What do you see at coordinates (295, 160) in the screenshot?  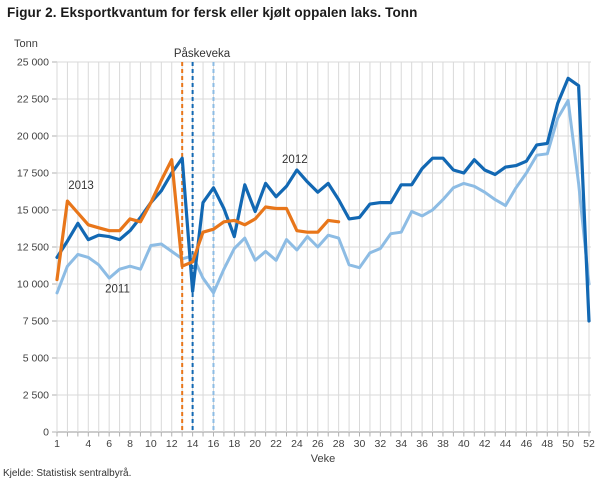 I see `series-label-2012: 2012` at bounding box center [295, 160].